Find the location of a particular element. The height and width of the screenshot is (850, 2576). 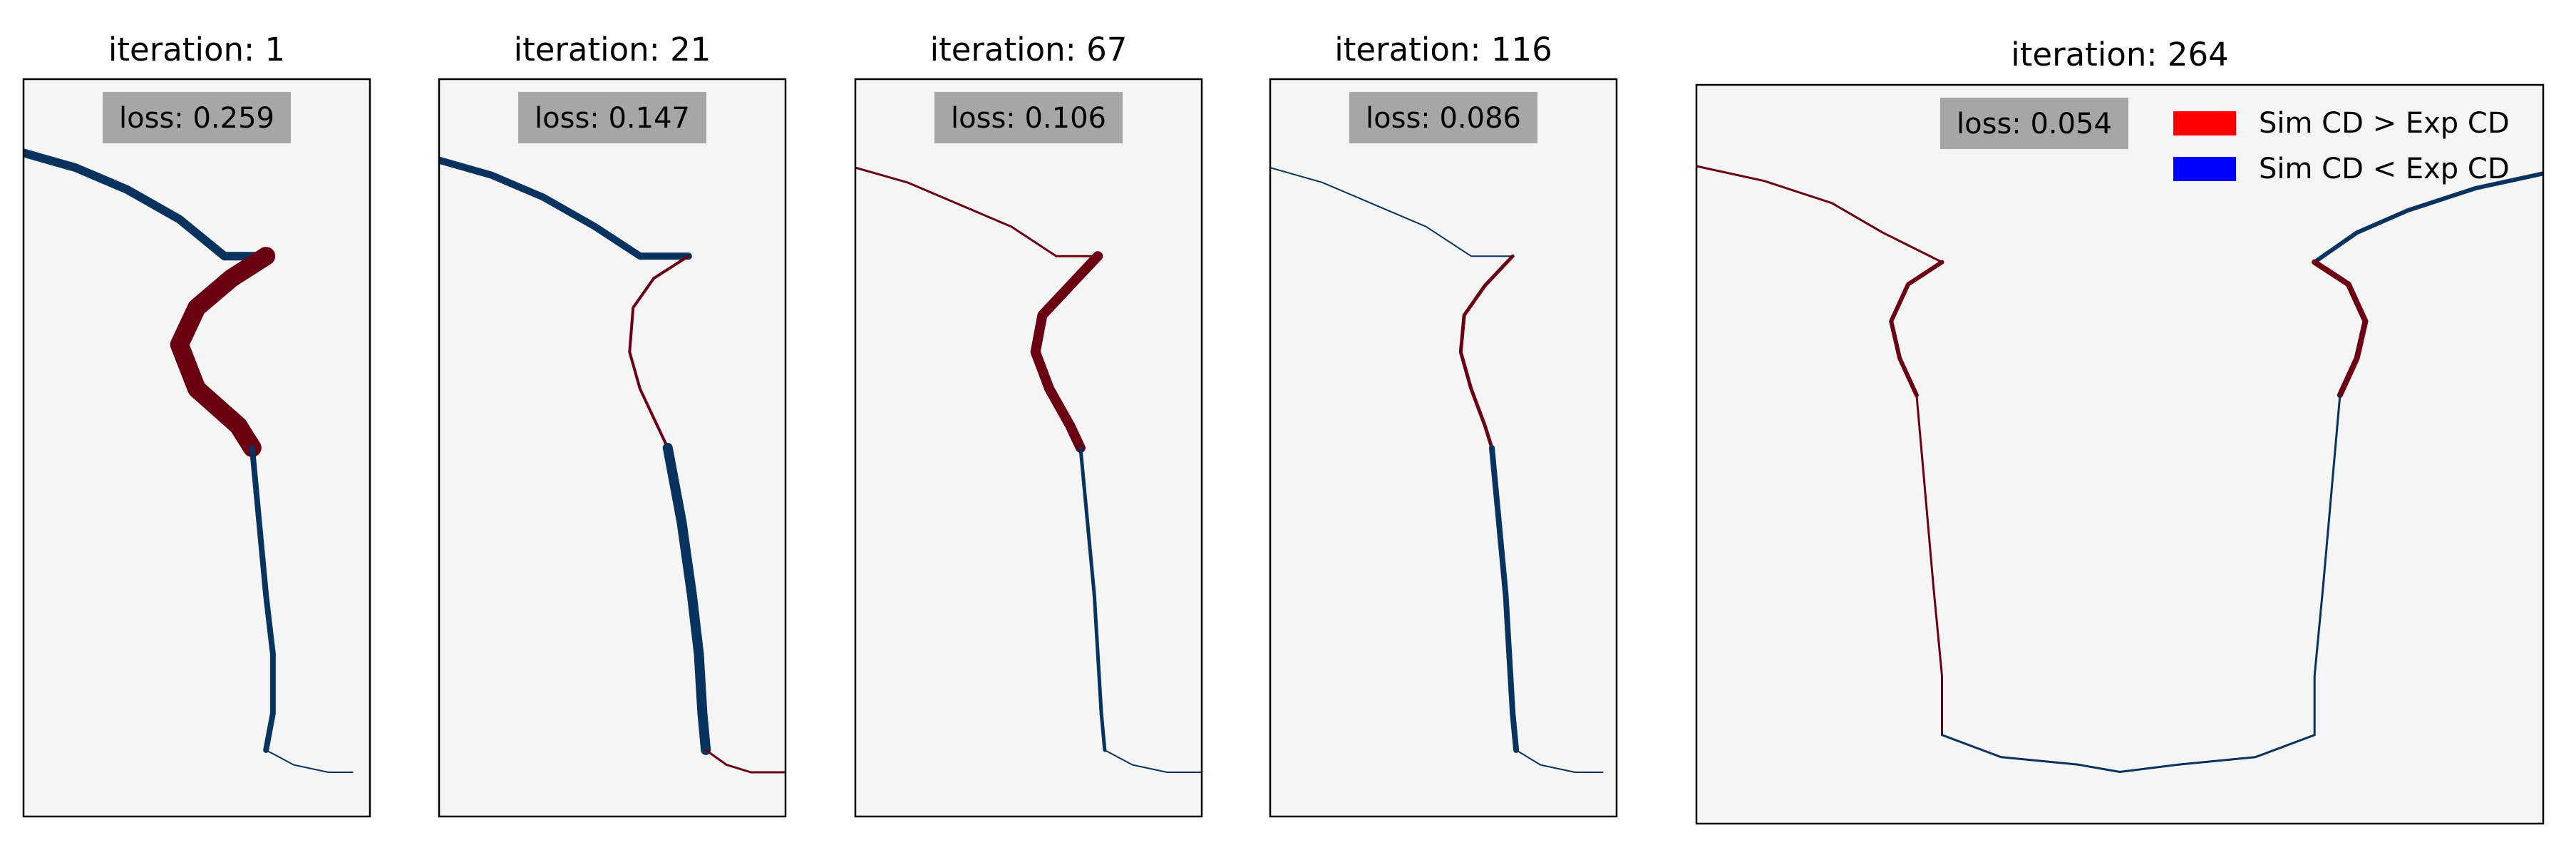

profile-left-top is located at coordinates (1819, 214).